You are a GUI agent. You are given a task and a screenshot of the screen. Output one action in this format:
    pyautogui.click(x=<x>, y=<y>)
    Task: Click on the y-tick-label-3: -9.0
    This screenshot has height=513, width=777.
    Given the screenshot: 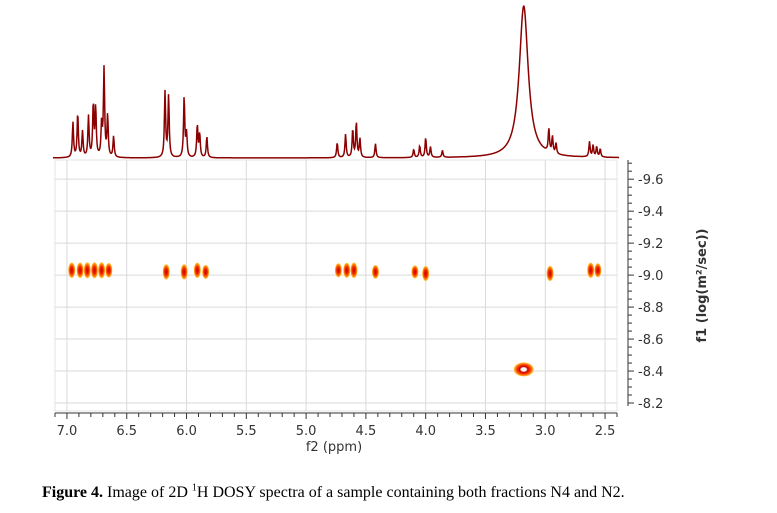 What is the action you would take?
    pyautogui.click(x=650, y=276)
    